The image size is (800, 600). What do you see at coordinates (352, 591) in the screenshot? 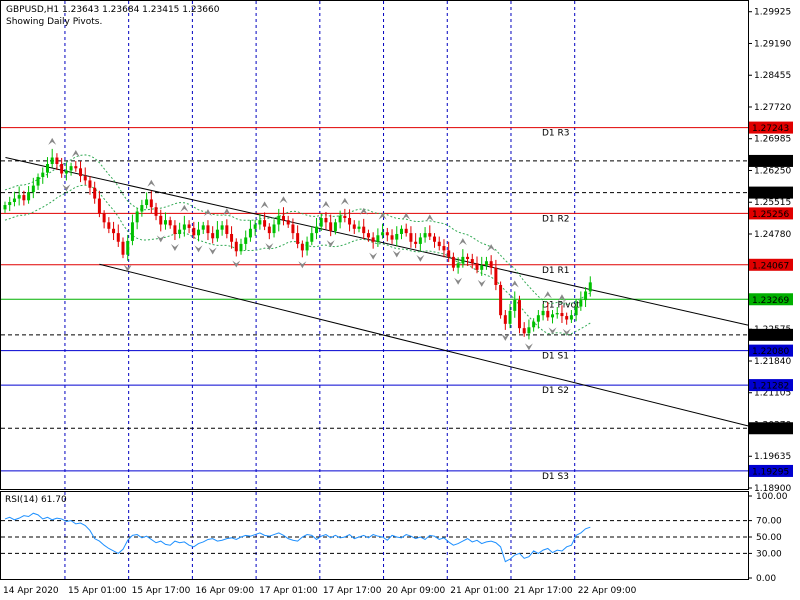
I see `x-tick-label: 17 Apr 17:00` at bounding box center [352, 591].